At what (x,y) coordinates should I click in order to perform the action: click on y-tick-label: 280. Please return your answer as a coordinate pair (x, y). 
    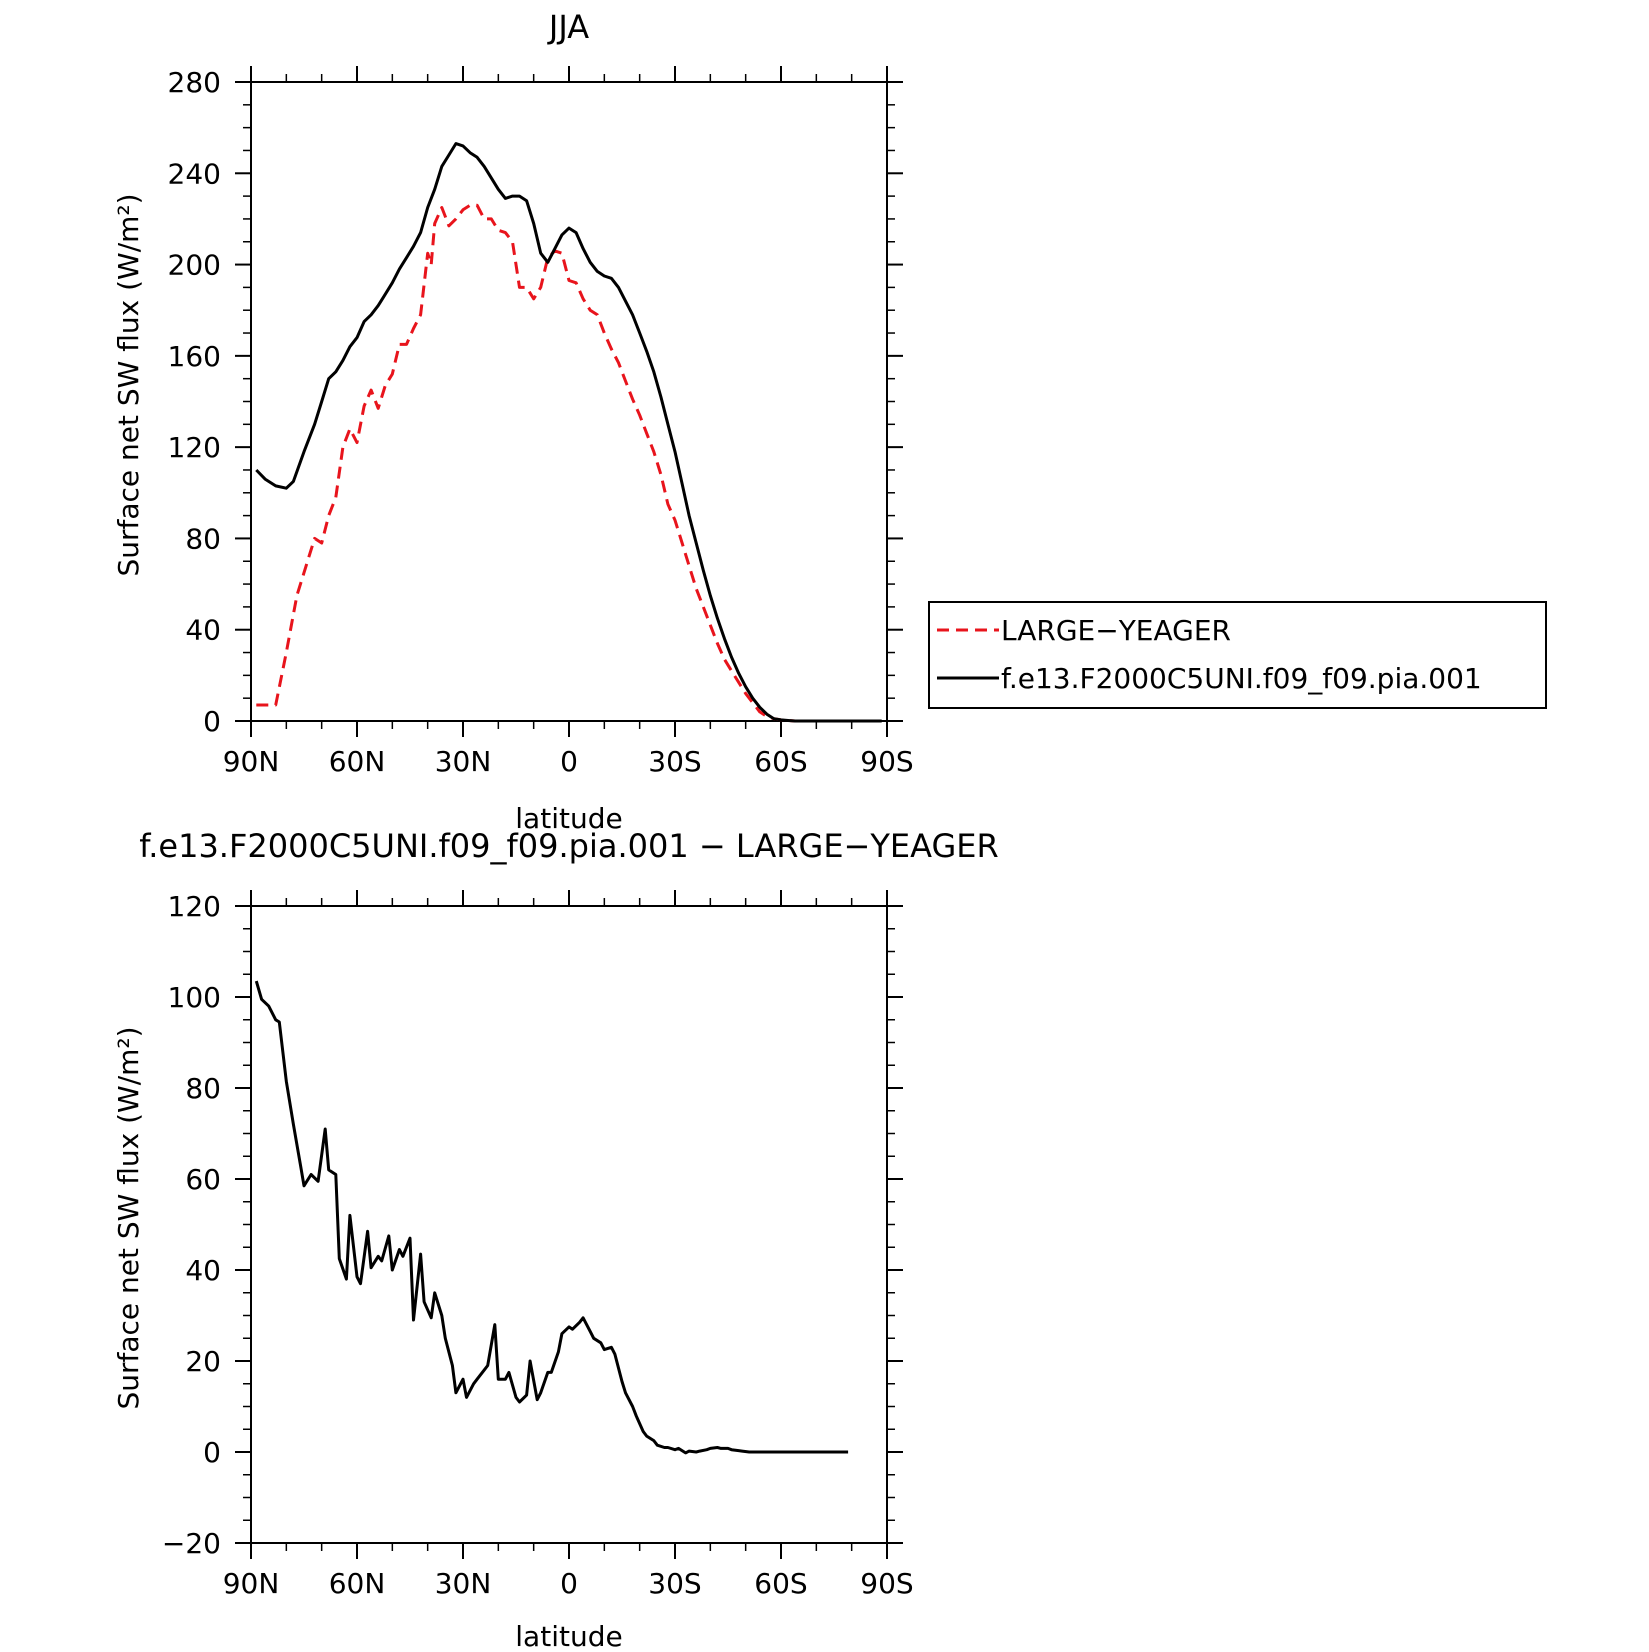
    Looking at the image, I should click on (194, 82).